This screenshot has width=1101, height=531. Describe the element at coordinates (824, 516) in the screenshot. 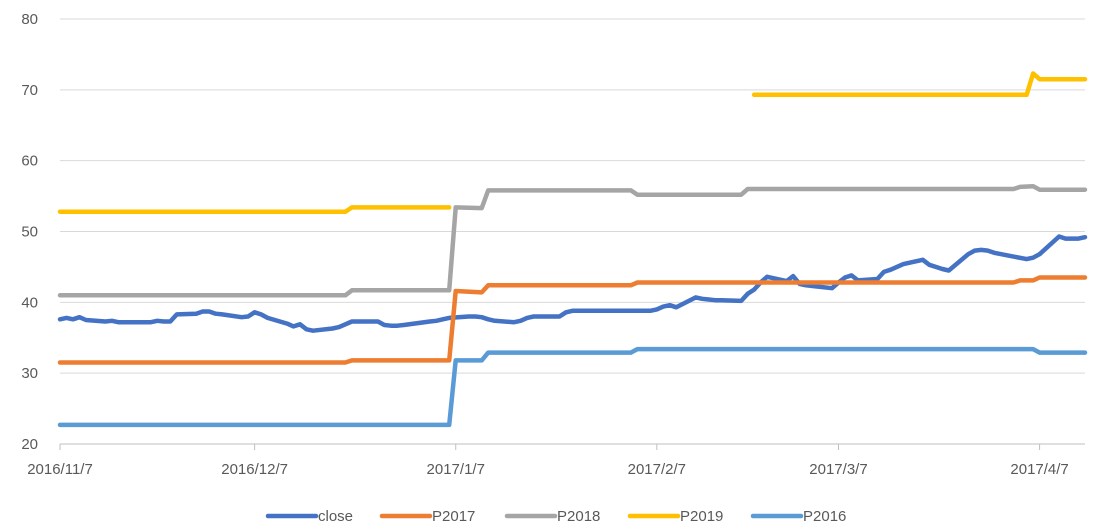

I see `legend-label-P2016: P2016` at that location.